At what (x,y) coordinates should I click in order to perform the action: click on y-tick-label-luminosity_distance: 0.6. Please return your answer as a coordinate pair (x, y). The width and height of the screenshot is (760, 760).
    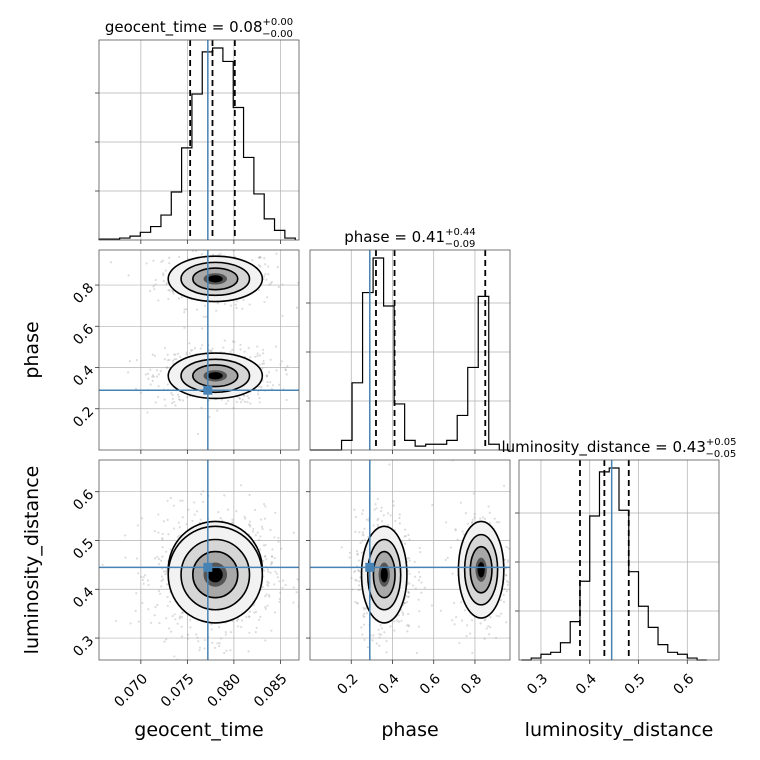
    Looking at the image, I should click on (83, 500).